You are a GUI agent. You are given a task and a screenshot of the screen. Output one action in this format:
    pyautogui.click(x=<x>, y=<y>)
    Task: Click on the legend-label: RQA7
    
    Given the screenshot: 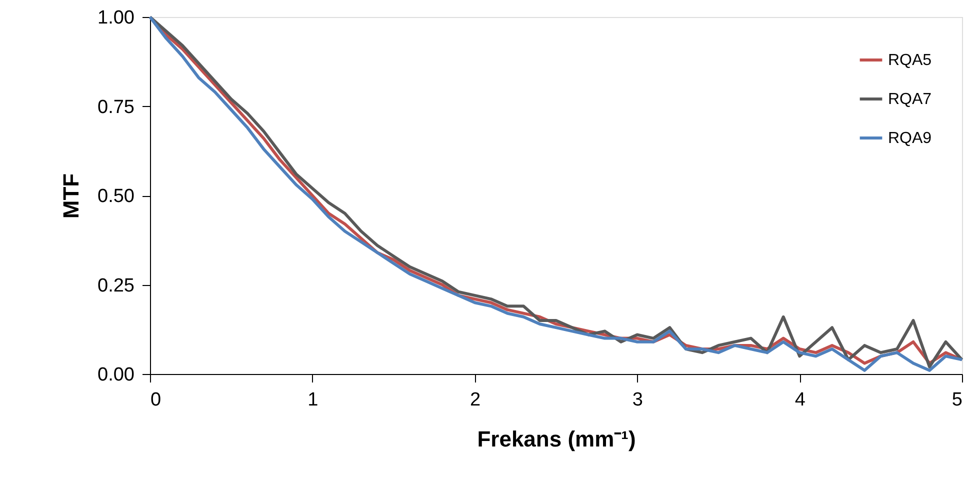 What is the action you would take?
    pyautogui.click(x=910, y=99)
    